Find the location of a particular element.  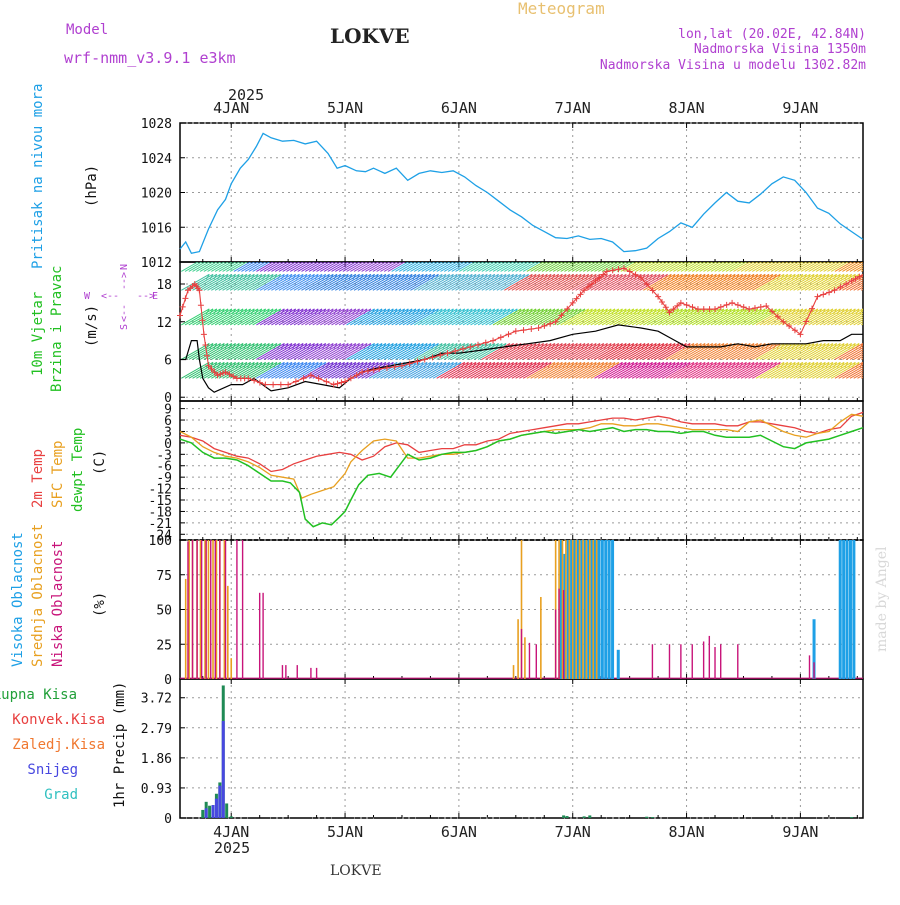

temperature-ytick-label: -3 is located at coordinates (164, 455).